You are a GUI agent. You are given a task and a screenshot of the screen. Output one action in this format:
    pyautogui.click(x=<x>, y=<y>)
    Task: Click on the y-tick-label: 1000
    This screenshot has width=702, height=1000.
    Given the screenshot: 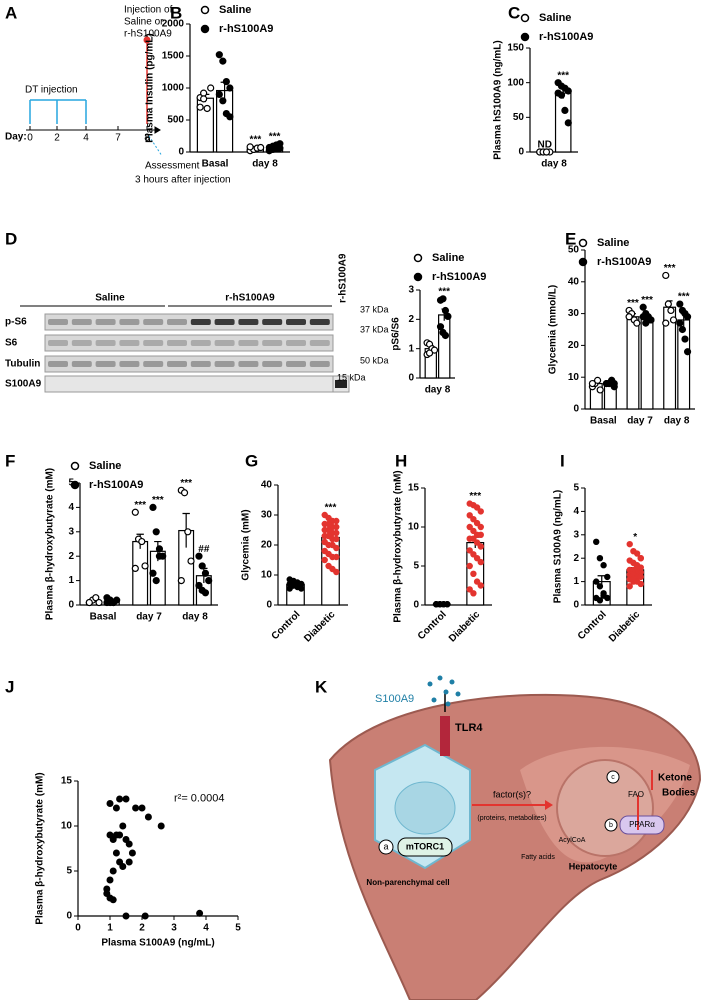 What is the action you would take?
    pyautogui.click(x=173, y=88)
    